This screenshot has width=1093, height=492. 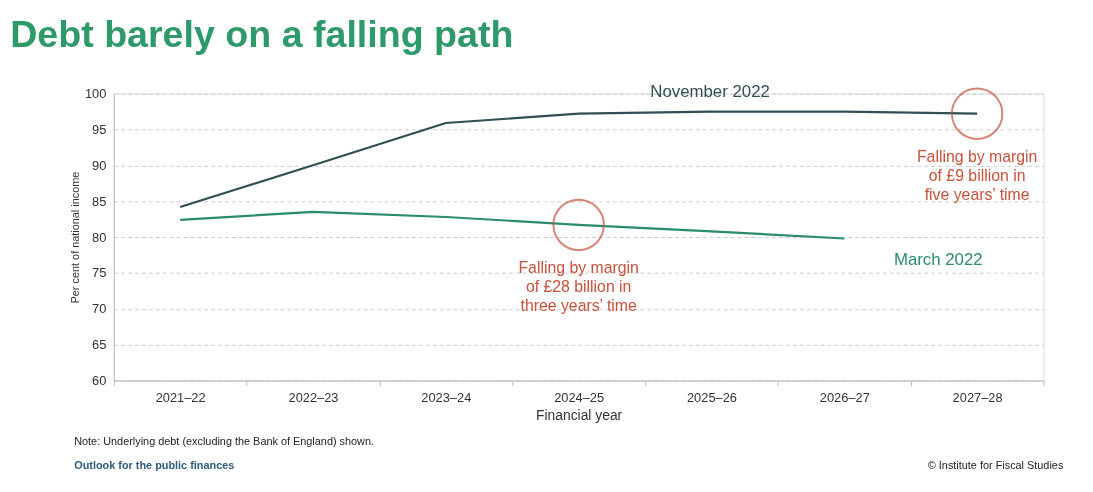 I want to click on y-tick-label: 80, so click(x=99, y=237).